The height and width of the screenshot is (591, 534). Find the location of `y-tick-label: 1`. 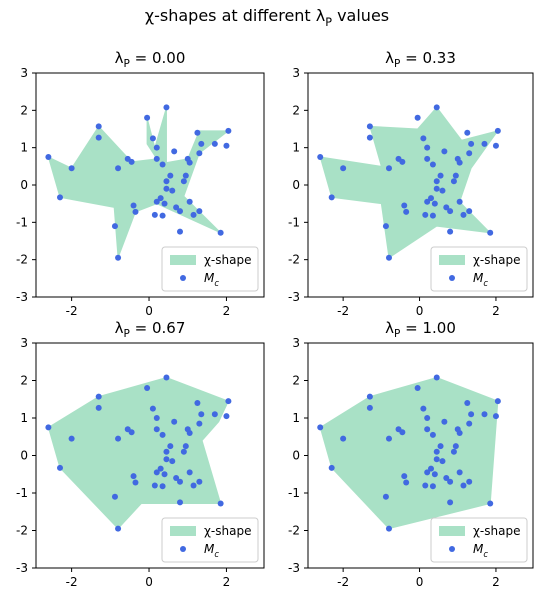

y-tick-label: 1 is located at coordinates (296, 147).